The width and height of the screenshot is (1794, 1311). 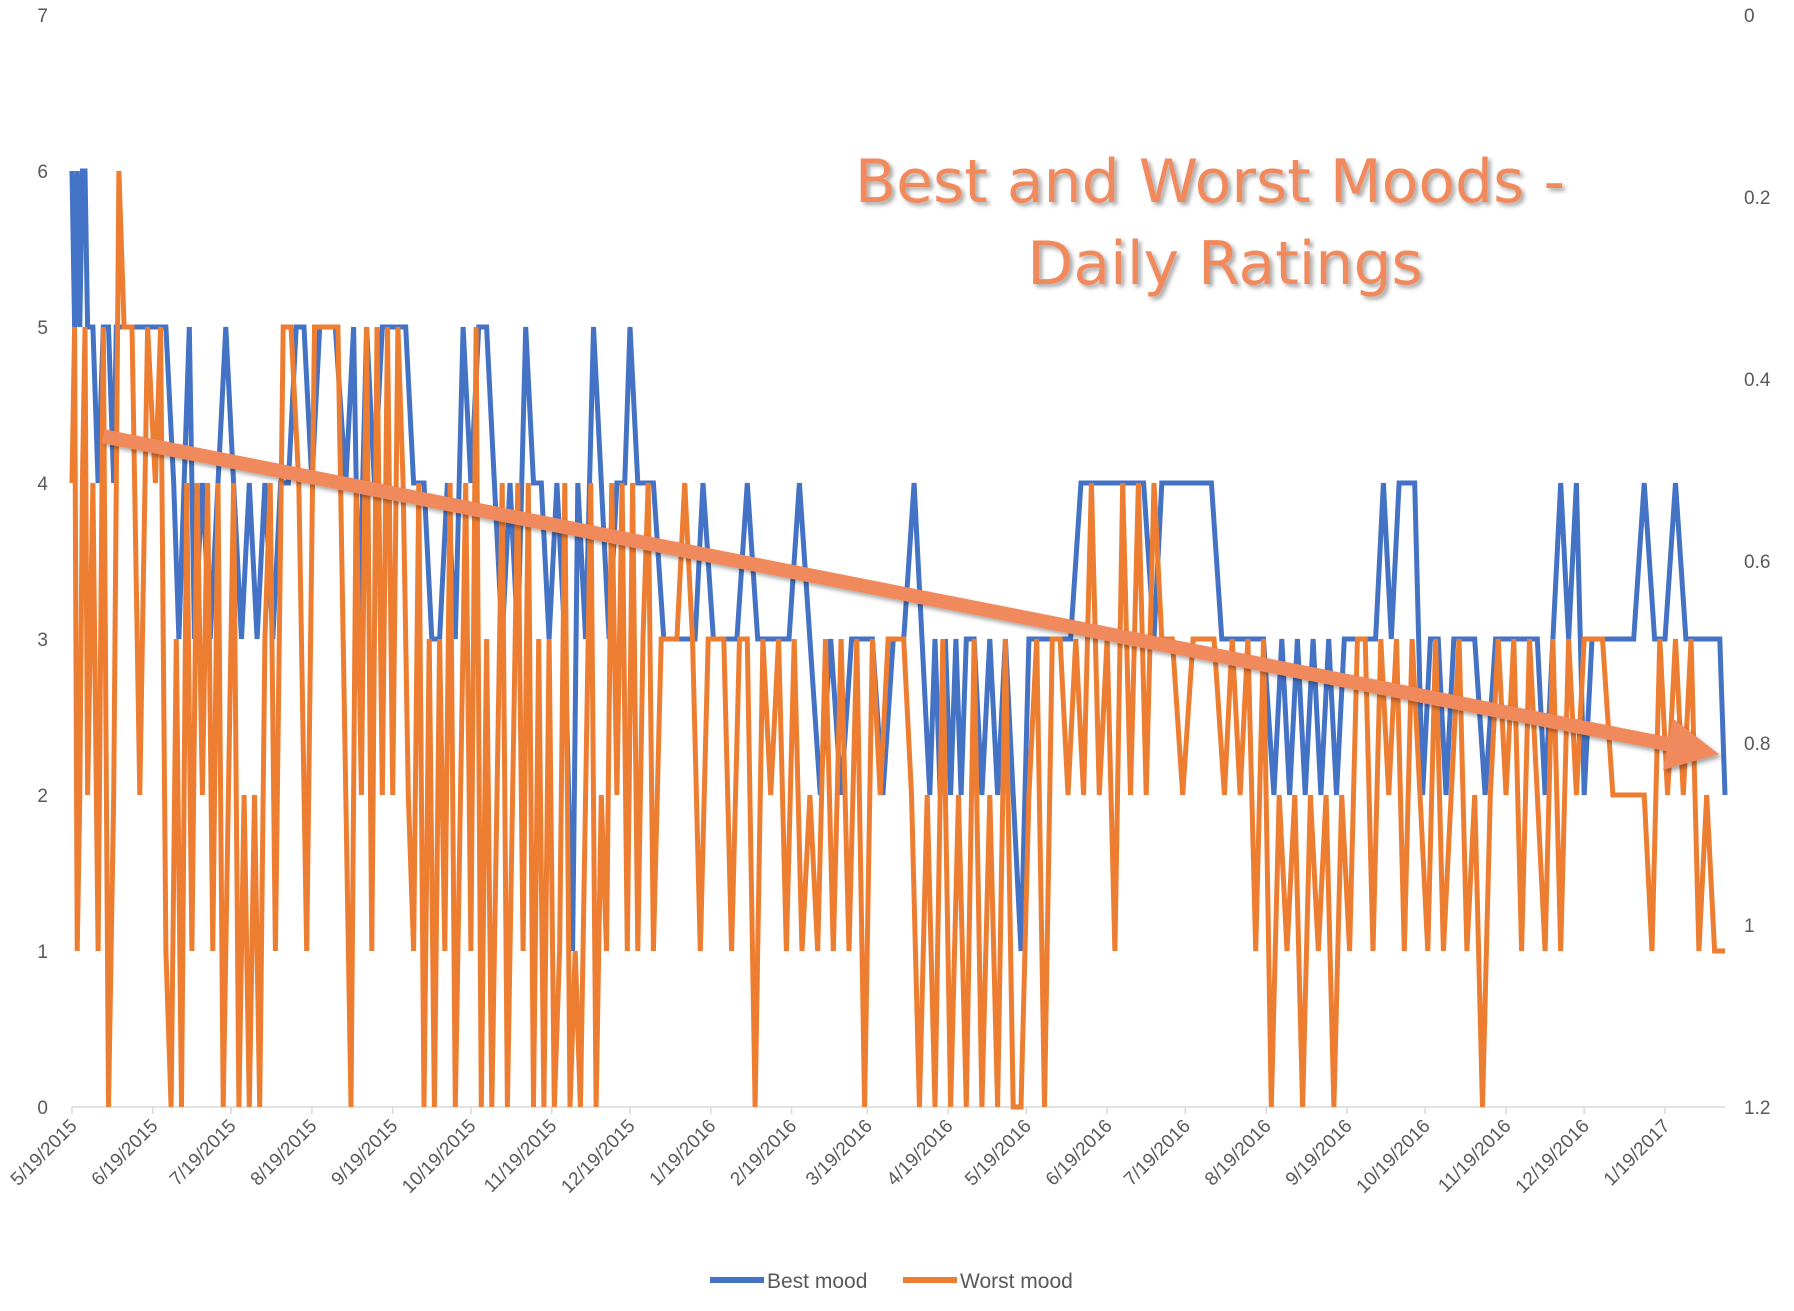 What do you see at coordinates (42, 328) in the screenshot?
I see `left-y-tick-label: 5` at bounding box center [42, 328].